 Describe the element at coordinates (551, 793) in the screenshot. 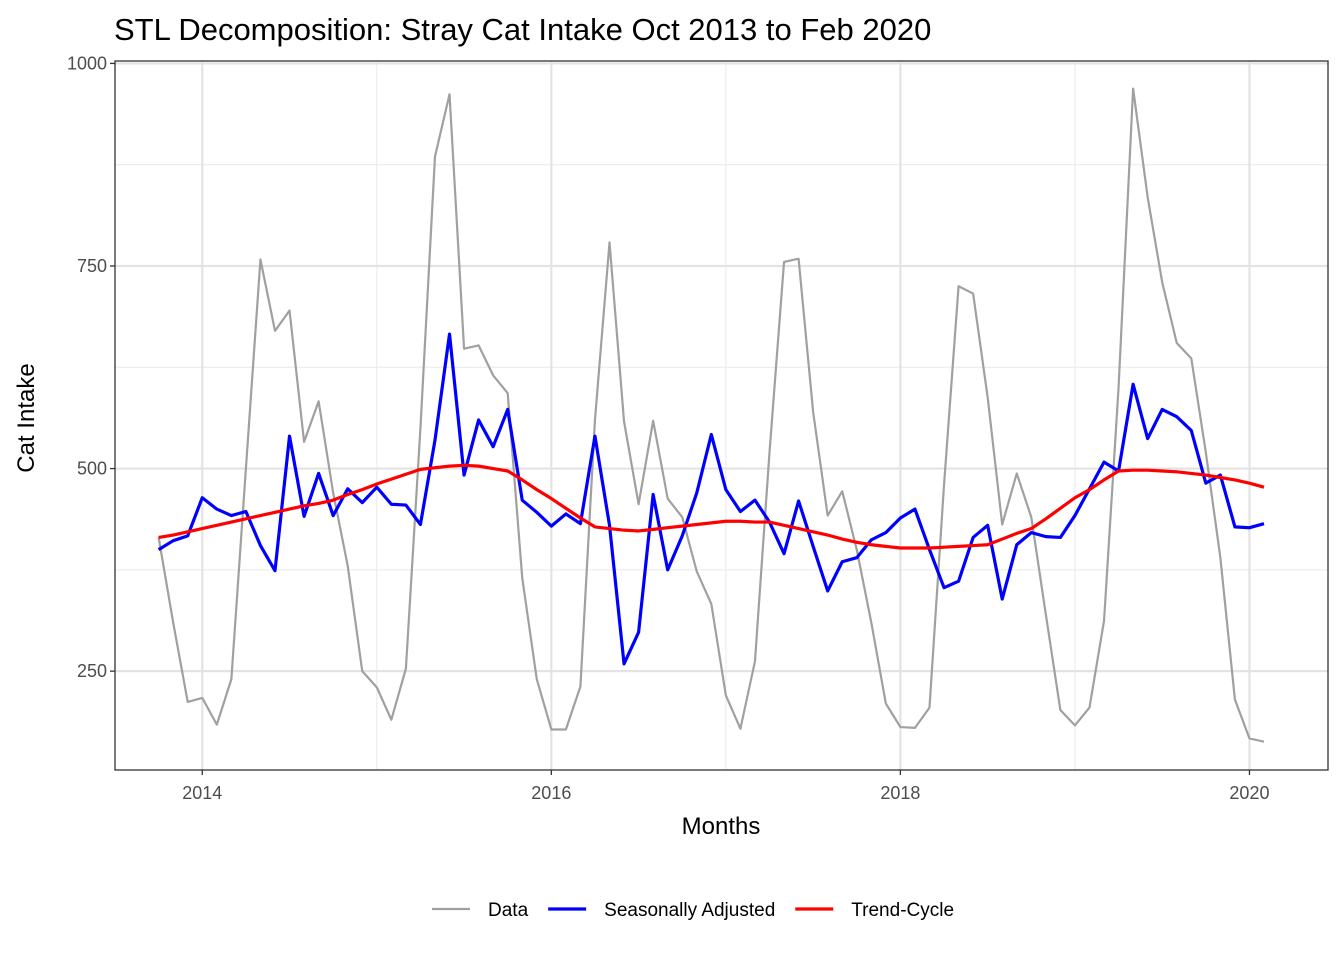

I see `x-tick-label: 2016` at that location.